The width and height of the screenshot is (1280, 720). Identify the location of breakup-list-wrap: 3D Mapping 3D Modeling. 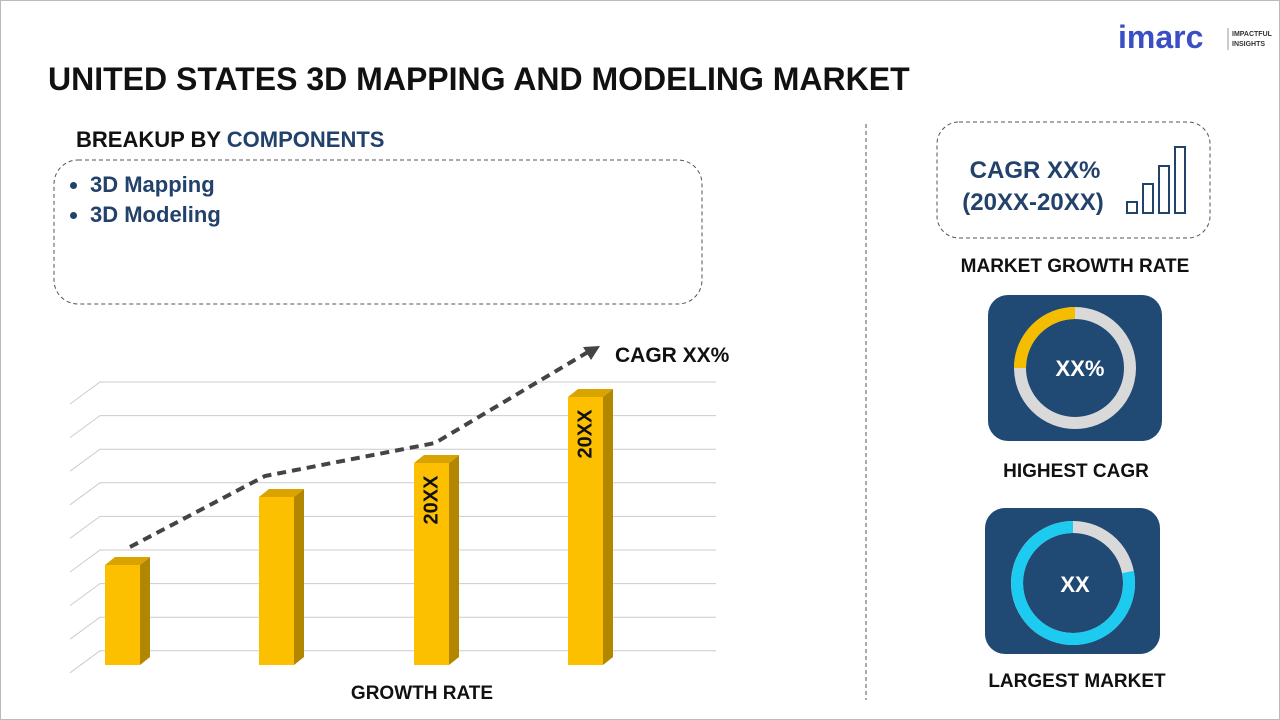
(370, 210).